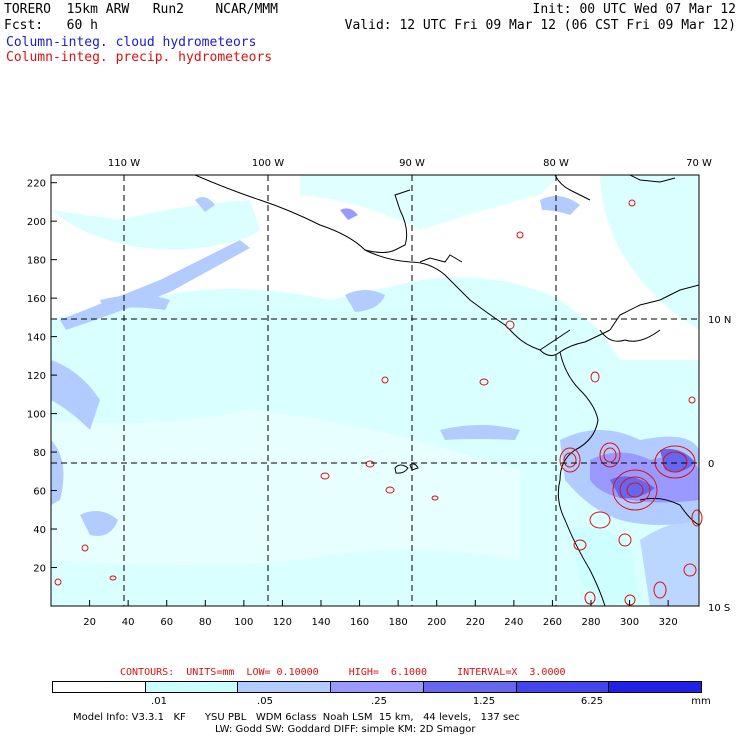 This screenshot has height=740, width=740. What do you see at coordinates (89, 622) in the screenshot?
I see `x-tick-label: 20` at bounding box center [89, 622].